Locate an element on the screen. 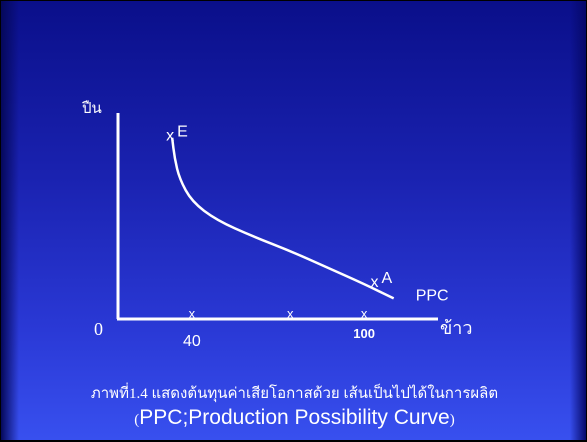 The width and height of the screenshot is (587, 442). caption-line-2: (PPC;Production Possibility Curve) is located at coordinates (293, 418).